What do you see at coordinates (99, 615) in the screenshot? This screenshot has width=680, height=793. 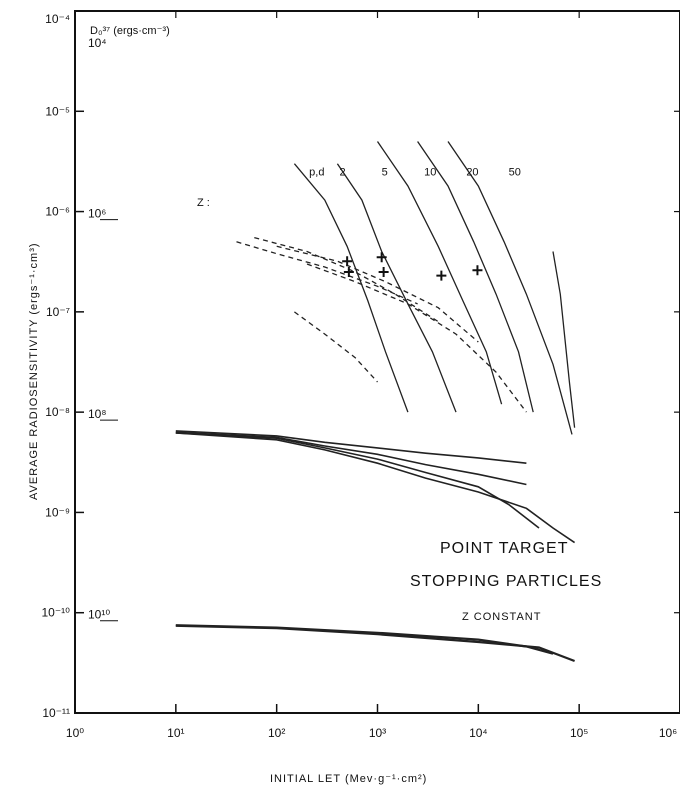 I see `d37-label-3: 10¹⁰` at bounding box center [99, 615].